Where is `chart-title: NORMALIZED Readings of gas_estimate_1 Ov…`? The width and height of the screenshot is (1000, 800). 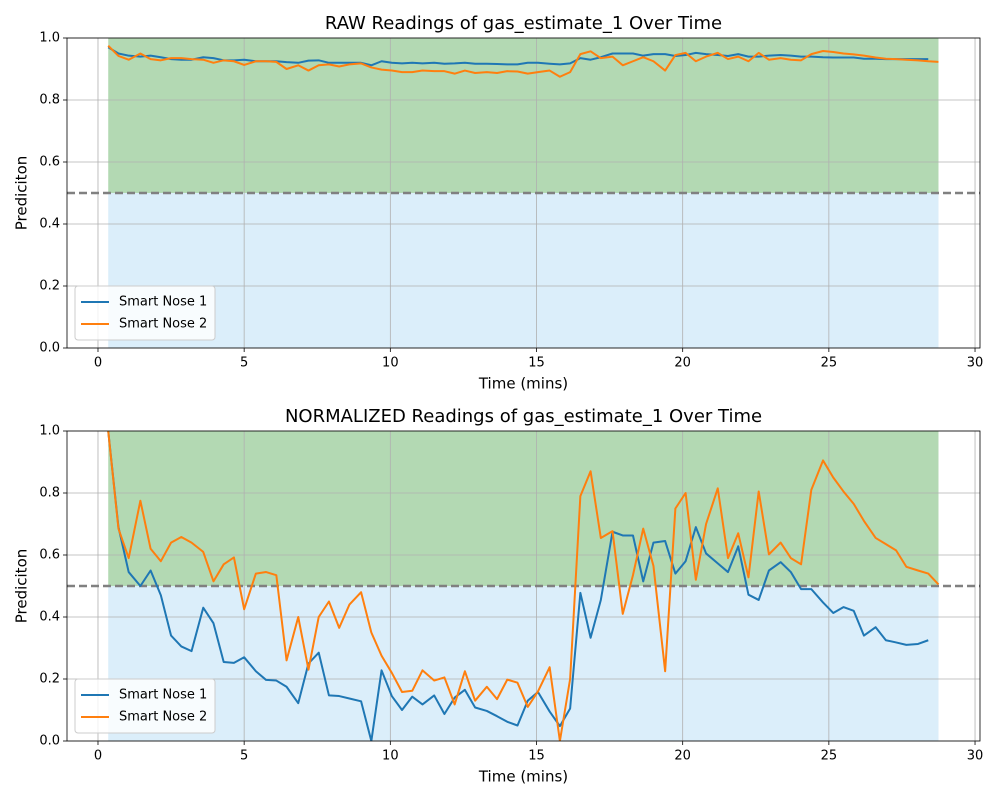
chart-title: NORMALIZED Readings of gas_estimate_1 Ov… is located at coordinates (523, 416).